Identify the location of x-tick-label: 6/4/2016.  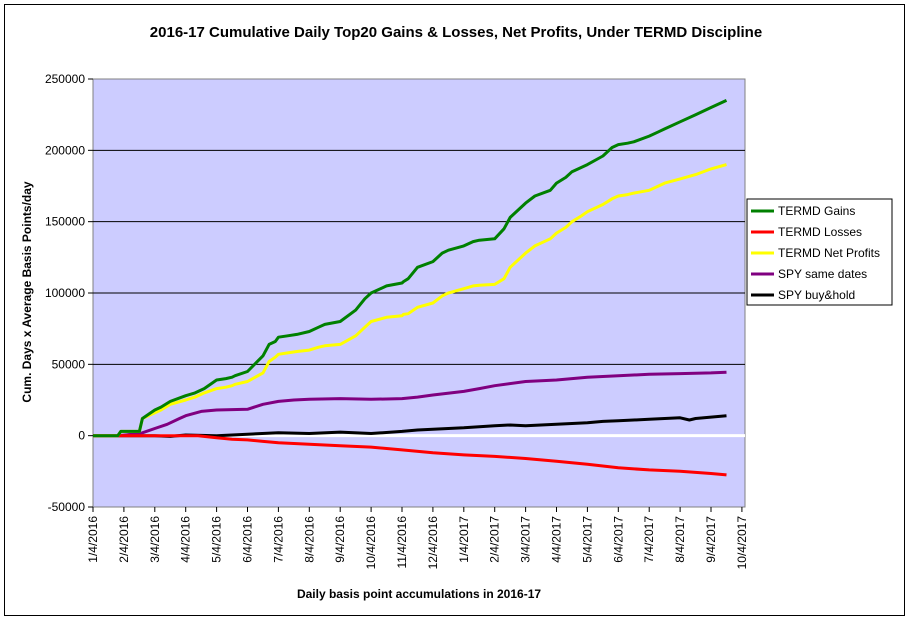
(248, 539).